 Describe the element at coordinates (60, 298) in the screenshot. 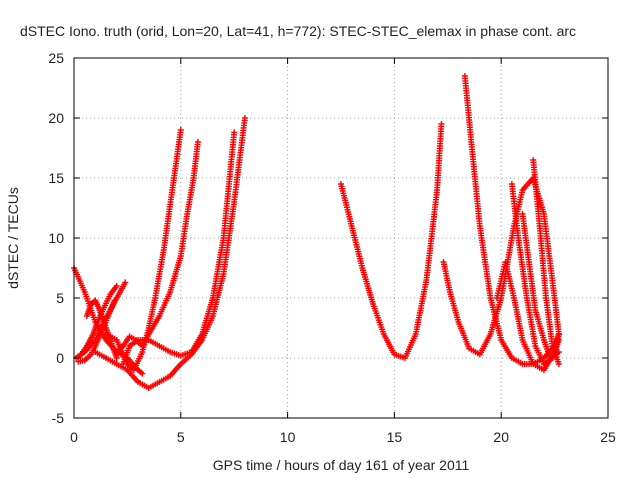

I see `y-tick-label: 5` at that location.